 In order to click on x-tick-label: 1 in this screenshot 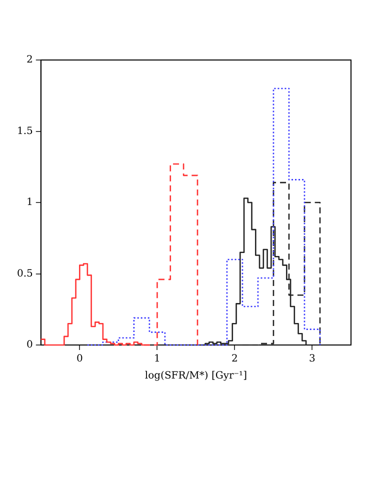, I will do `click(157, 359)`.